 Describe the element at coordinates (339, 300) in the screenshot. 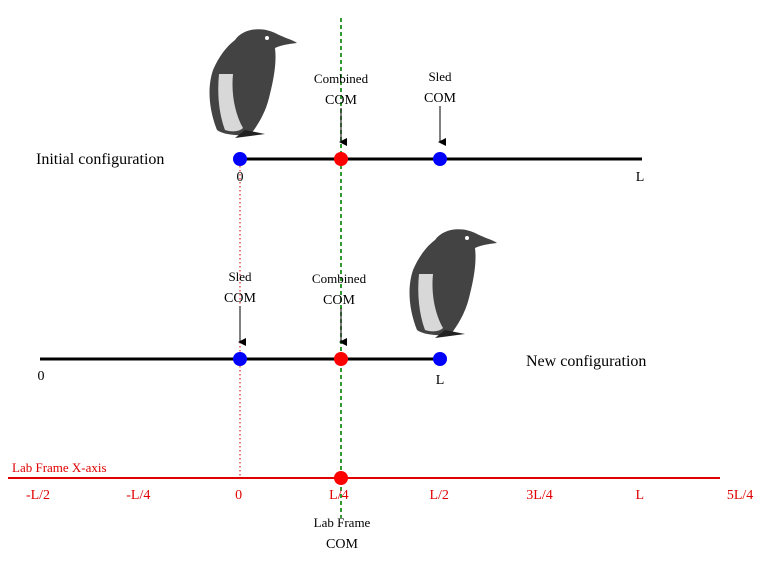

I see `new-combined-com-label-line2: COM` at that location.